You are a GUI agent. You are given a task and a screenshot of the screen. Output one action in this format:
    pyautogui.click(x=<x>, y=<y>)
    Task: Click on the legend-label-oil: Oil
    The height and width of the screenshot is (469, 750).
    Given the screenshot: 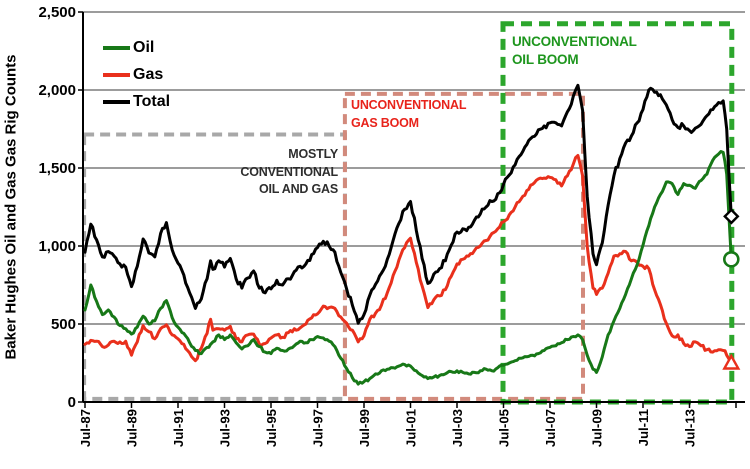 What is the action you would take?
    pyautogui.click(x=144, y=47)
    